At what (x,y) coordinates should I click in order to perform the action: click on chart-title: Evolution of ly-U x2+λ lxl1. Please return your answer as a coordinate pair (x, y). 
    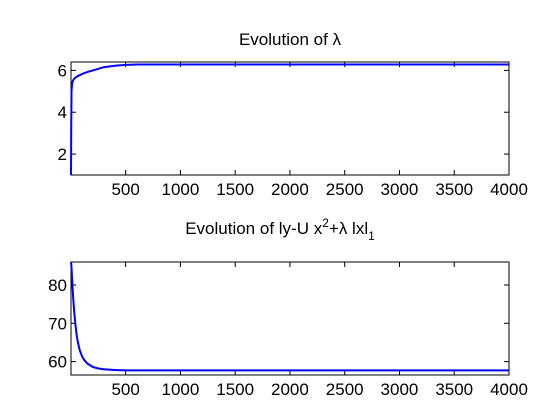
    Looking at the image, I should click on (280, 229).